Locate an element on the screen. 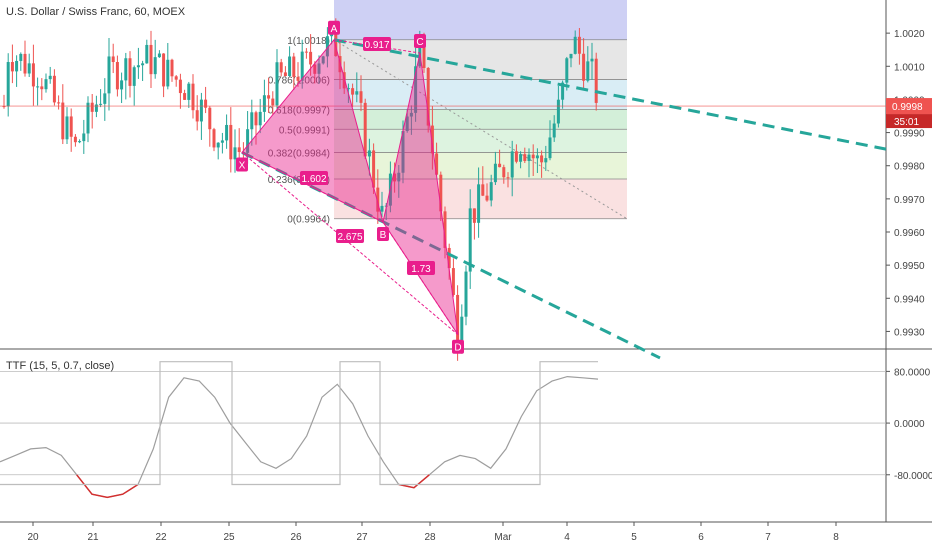 This screenshot has width=932, height=555. price-tick-label: 0.9990 is located at coordinates (909, 134).